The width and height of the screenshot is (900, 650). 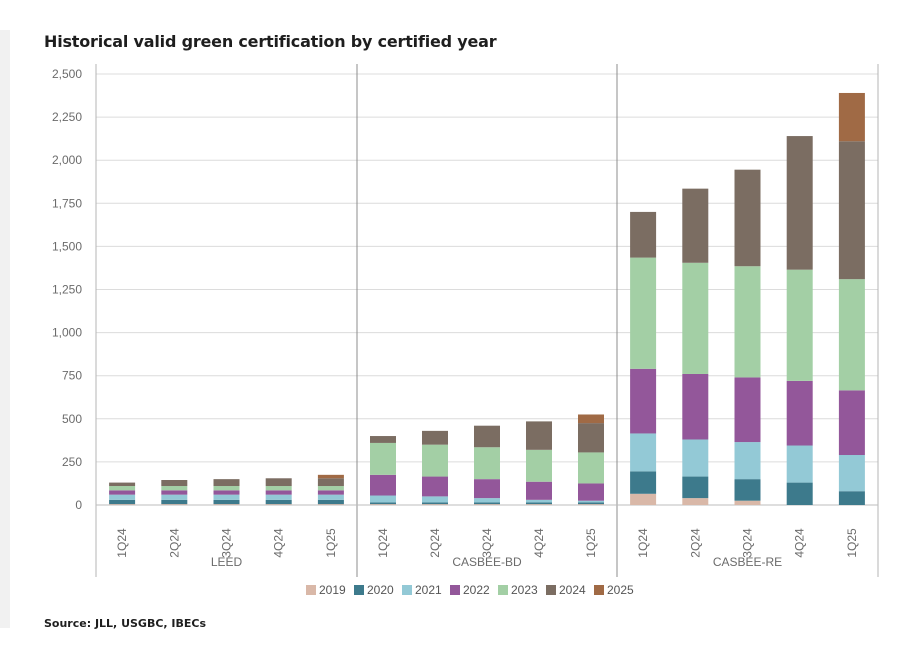 What do you see at coordinates (67, 290) in the screenshot?
I see `y-tick-label: 1,250` at bounding box center [67, 290].